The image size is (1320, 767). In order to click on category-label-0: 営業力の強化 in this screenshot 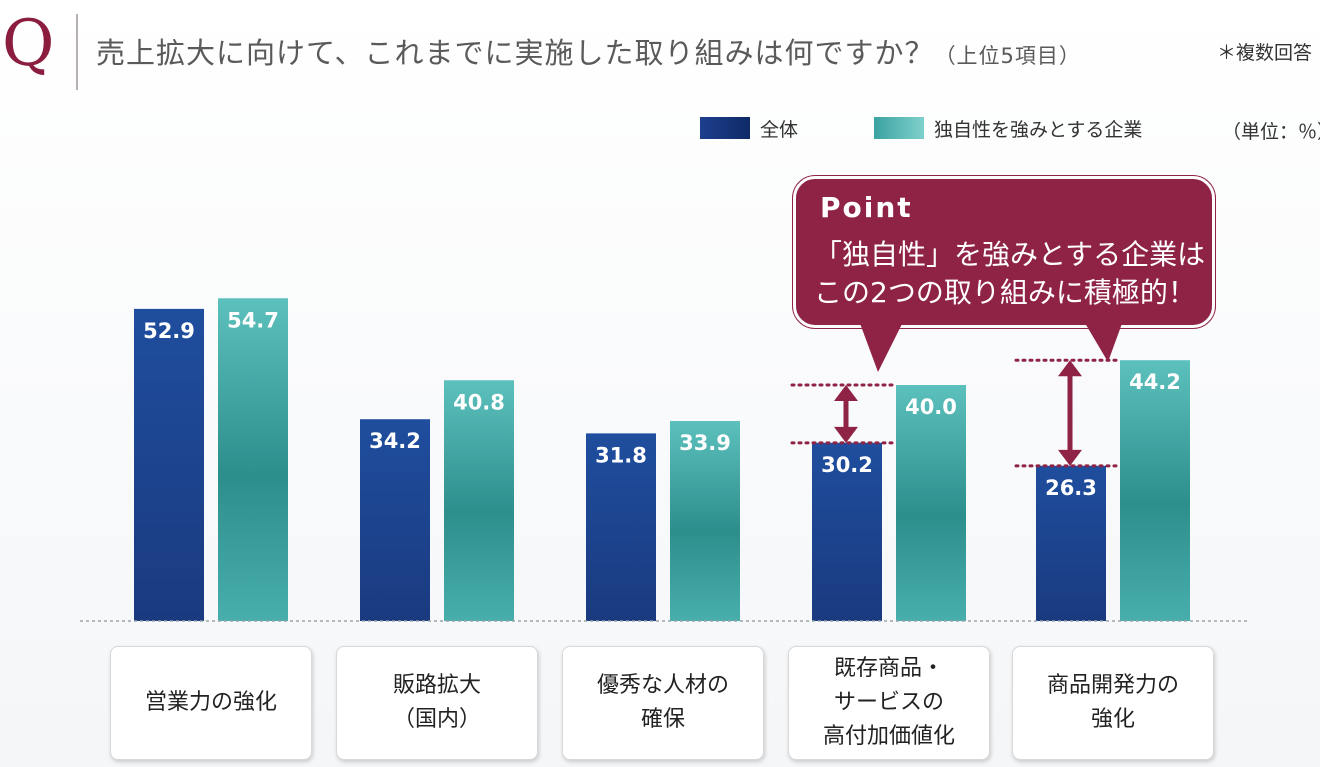, I will do `click(210, 702)`.